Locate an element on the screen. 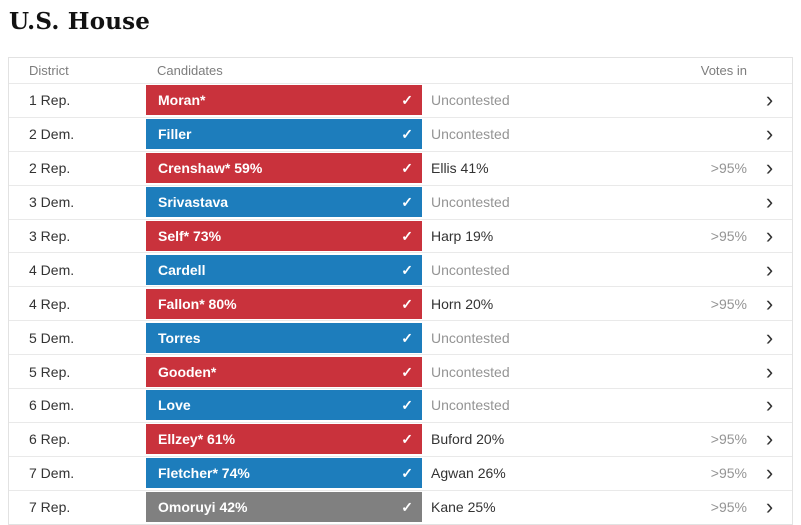 The height and width of the screenshot is (525, 801). winner-bar: Filler ✓ is located at coordinates (284, 134).